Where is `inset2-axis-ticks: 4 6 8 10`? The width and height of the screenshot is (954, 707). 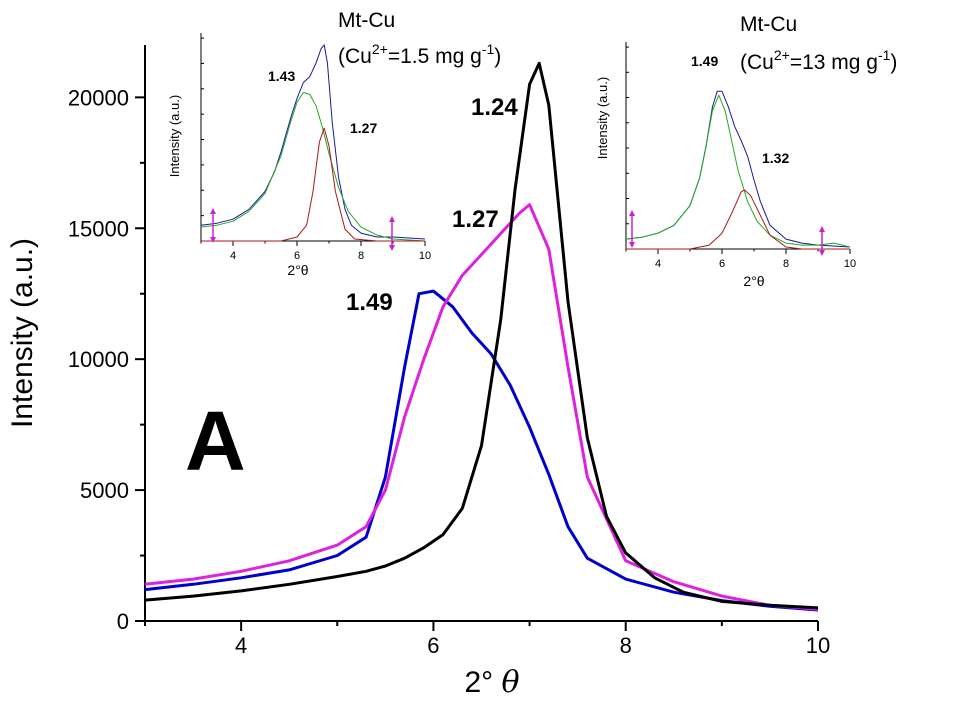 inset2-axis-ticks: 4 6 8 10 is located at coordinates (740, 158).